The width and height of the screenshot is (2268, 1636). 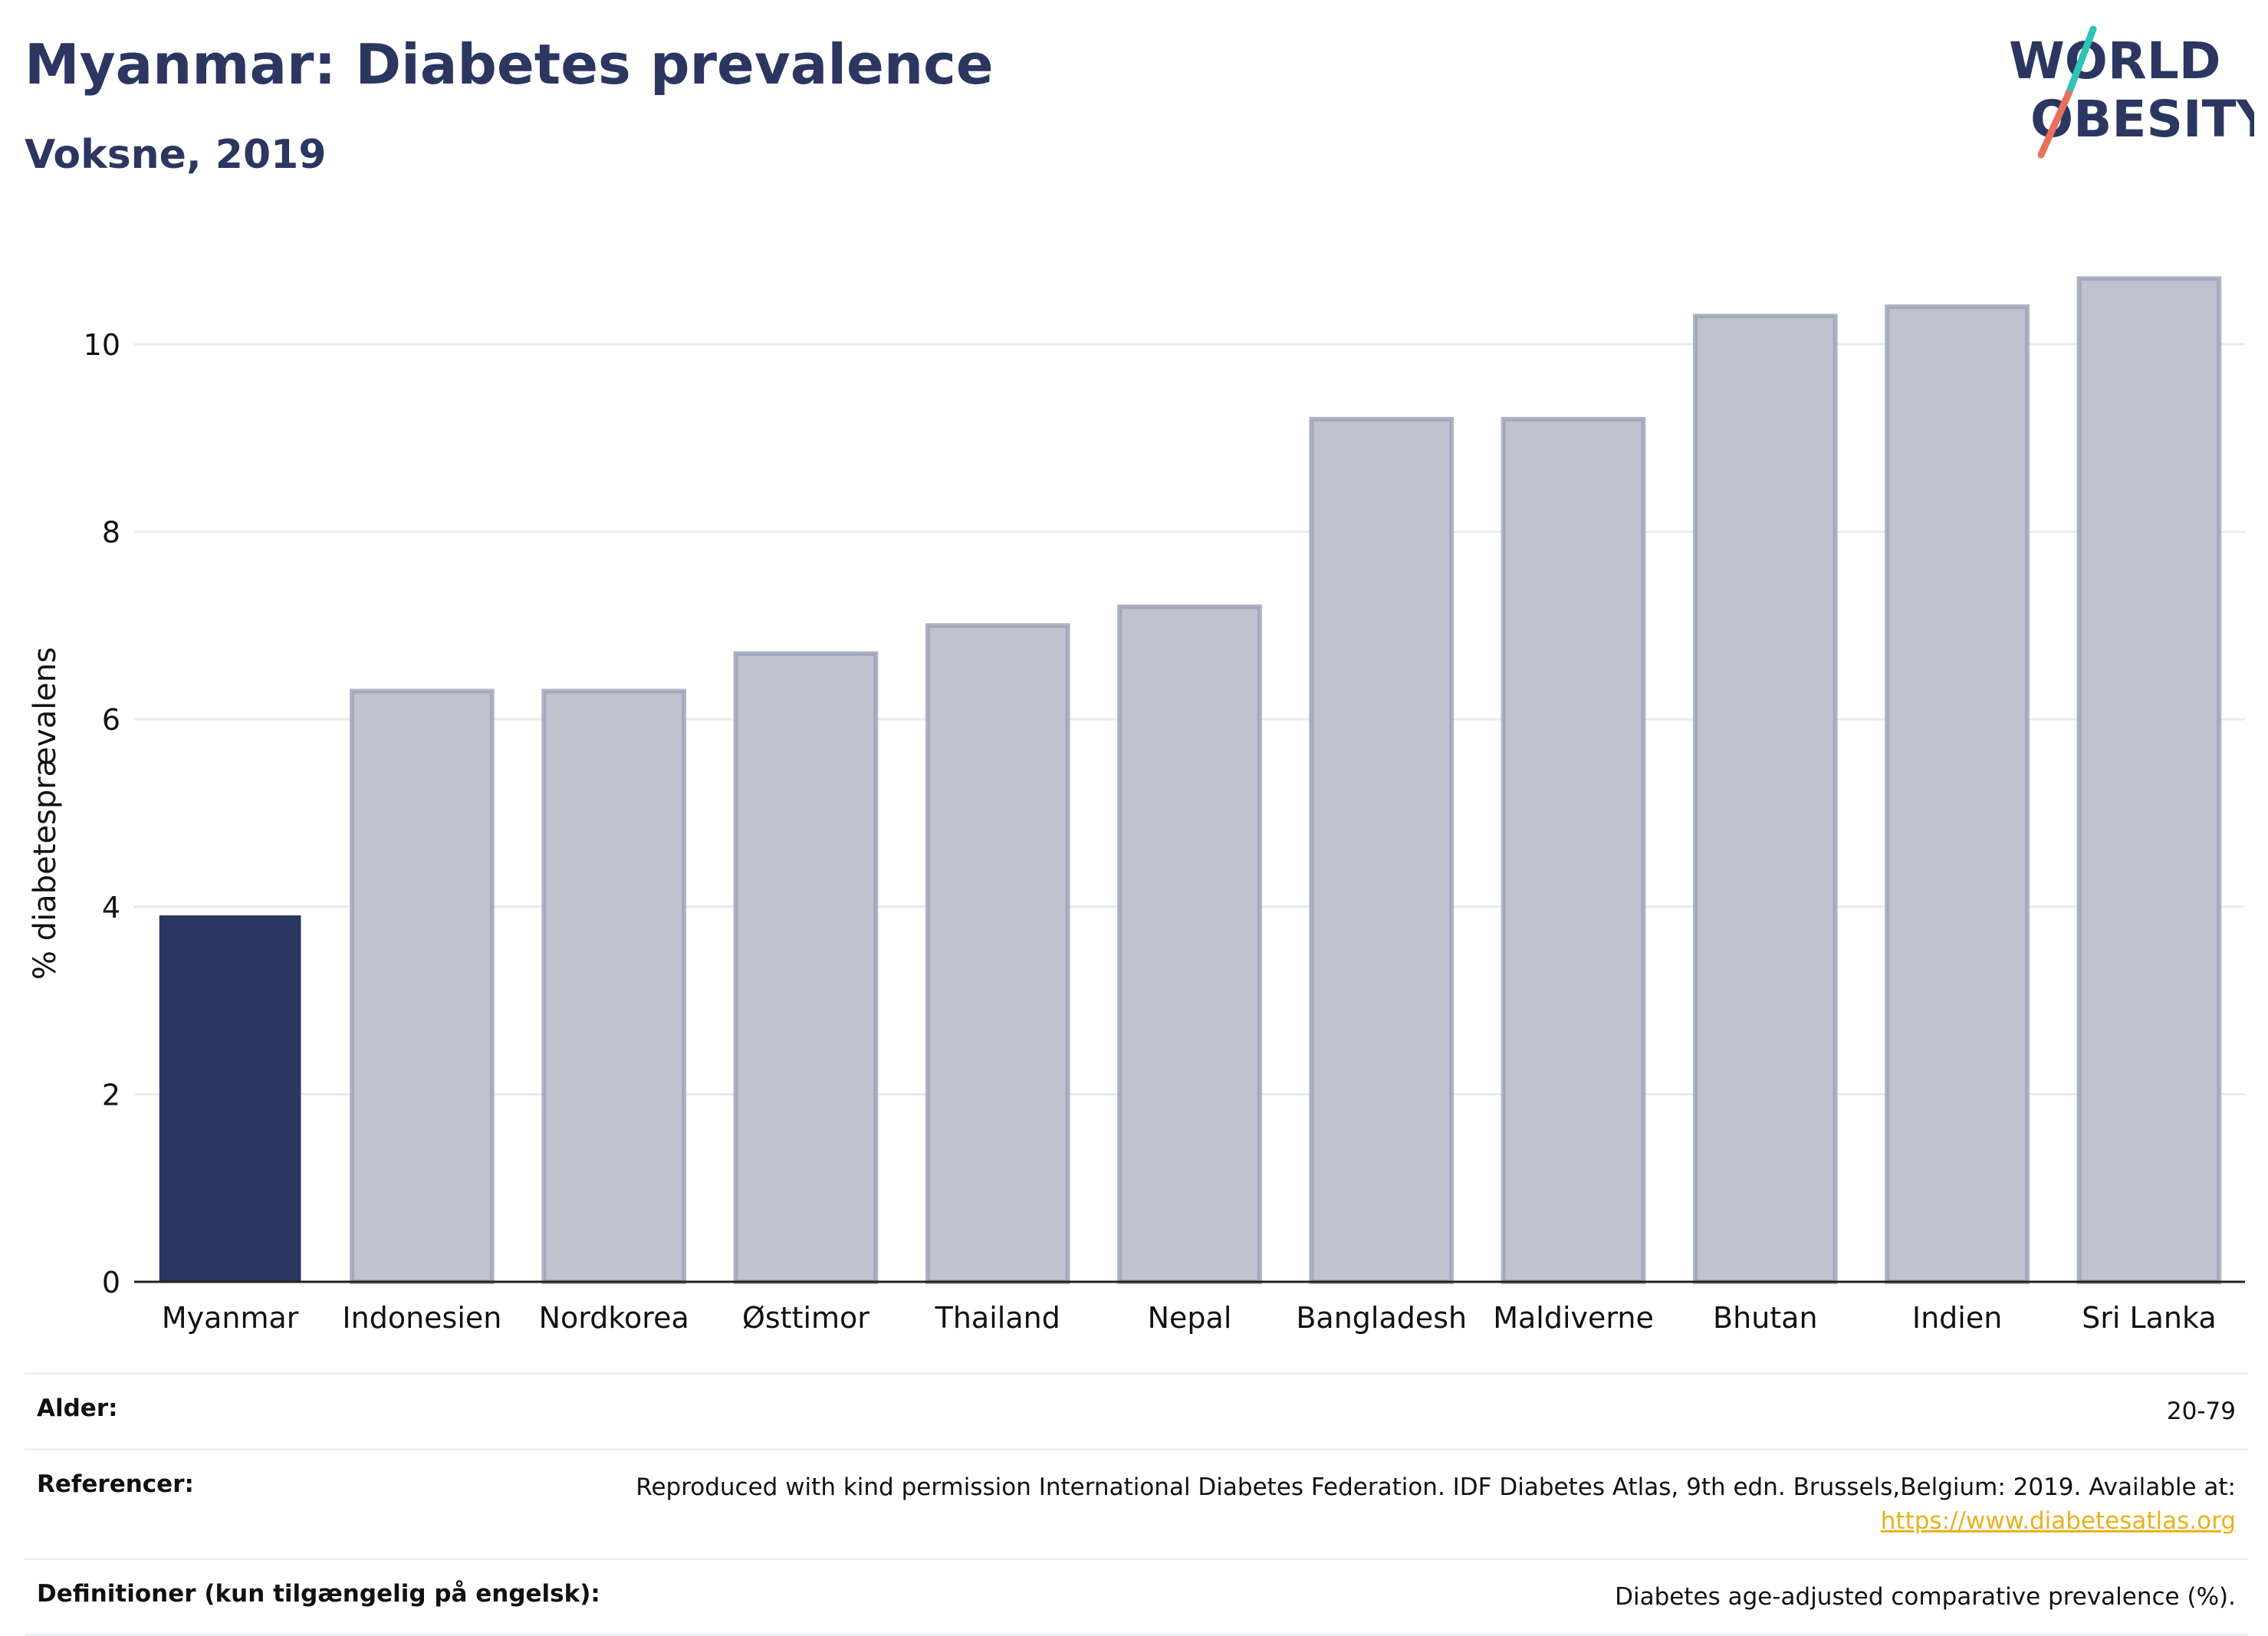 I want to click on page-title: Myanmar: Diabetes prevalence, so click(x=509, y=64).